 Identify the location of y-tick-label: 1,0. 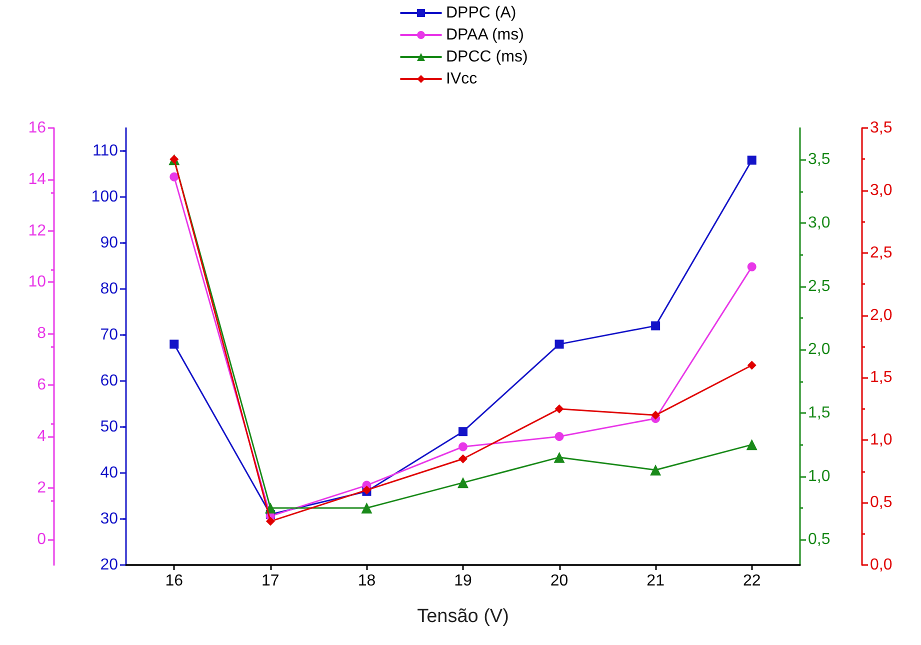
(881, 440).